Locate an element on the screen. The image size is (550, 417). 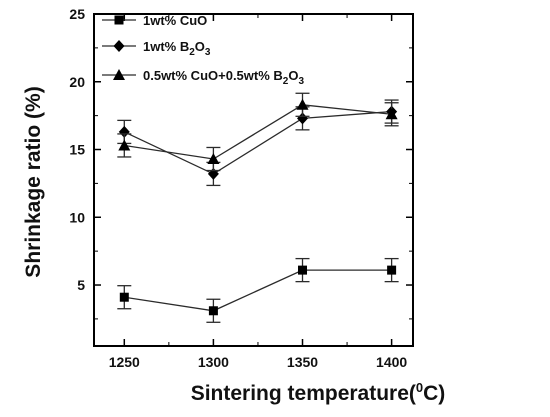
legend-label-part: 1wt% B is located at coordinates (166, 46).